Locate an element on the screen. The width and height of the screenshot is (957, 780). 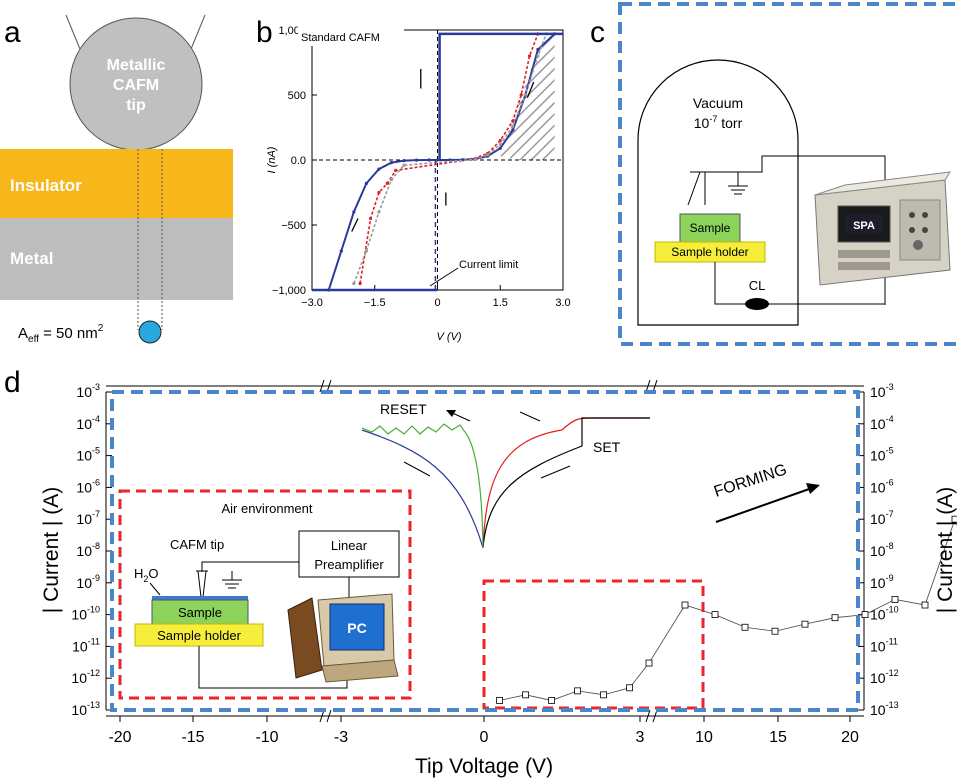
inset-sample-label: Sample is located at coordinates (200, 612).